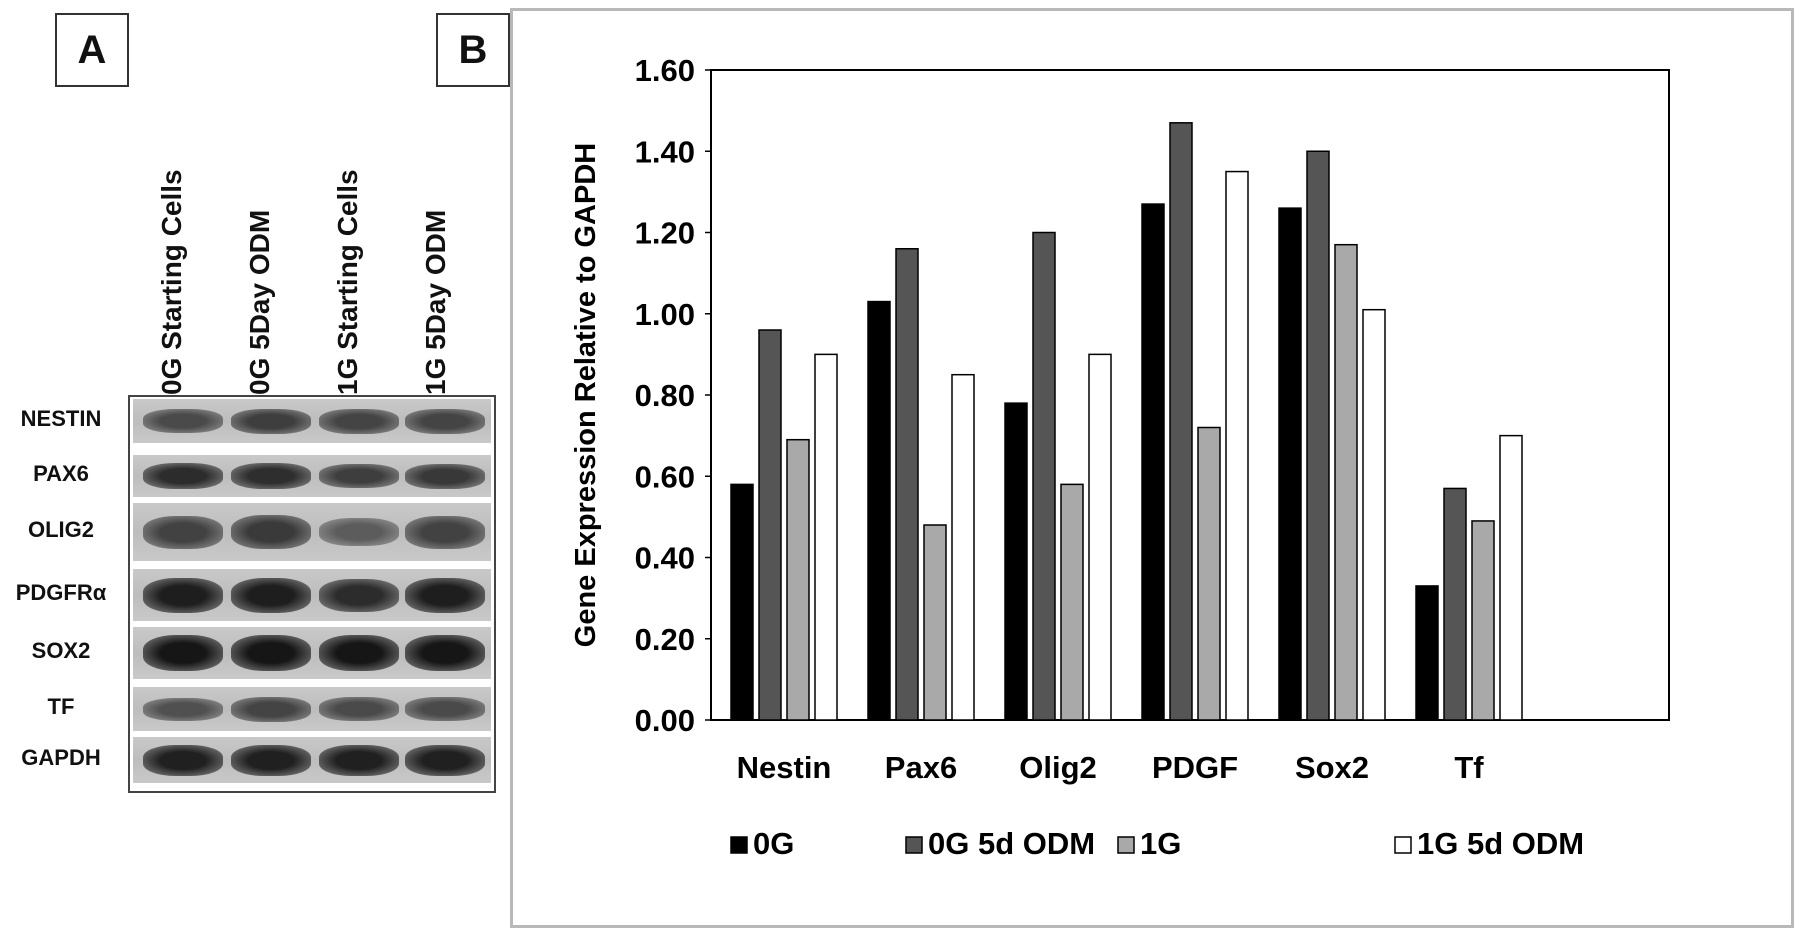 Image resolution: width=1800 pixels, height=931 pixels. Describe the element at coordinates (665, 476) in the screenshot. I see `y-tick-label: 0.60` at that location.